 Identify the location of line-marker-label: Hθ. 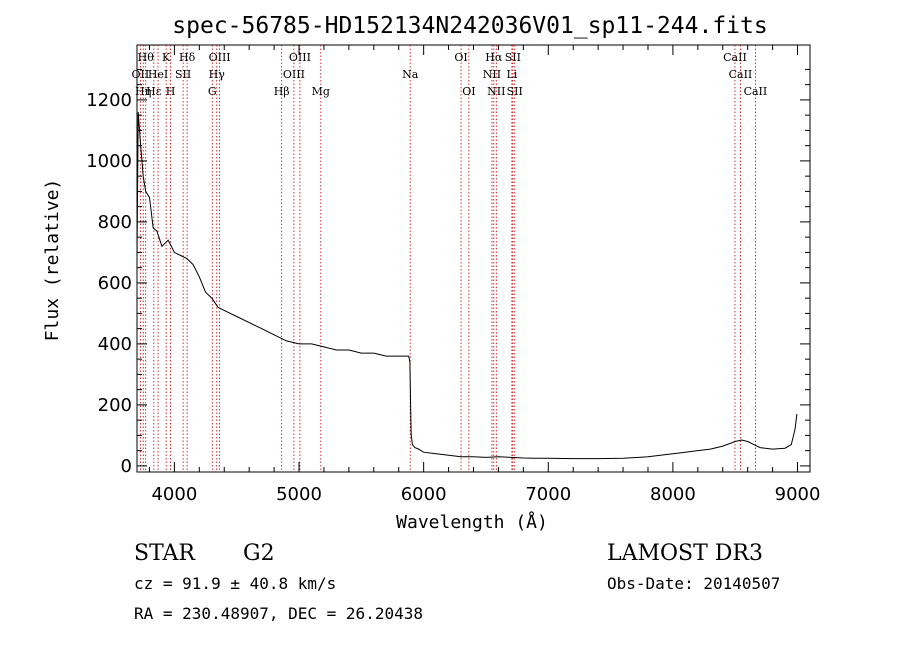
(146, 57).